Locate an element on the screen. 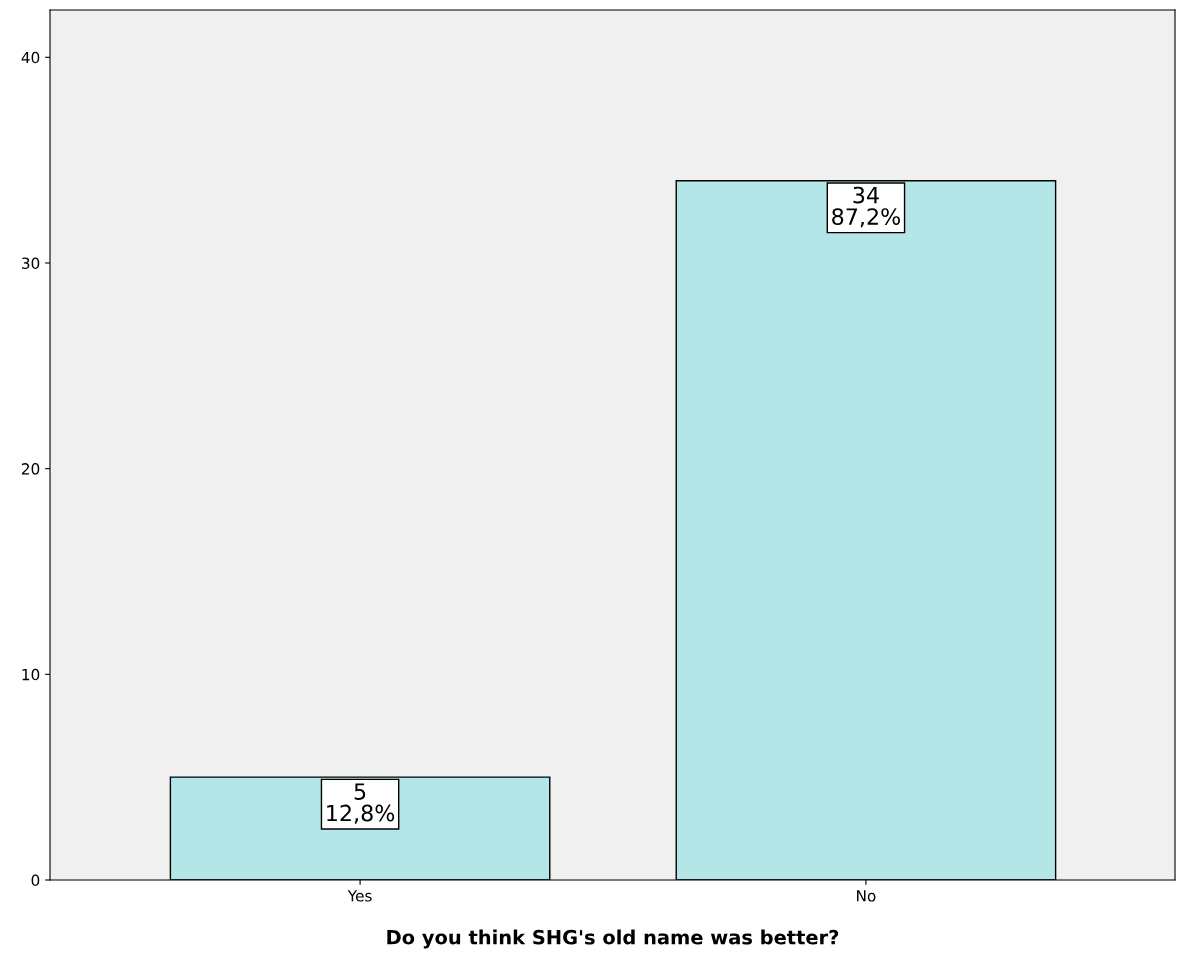 The height and width of the screenshot is (974, 1178). x-tick-label: No is located at coordinates (866, 896).